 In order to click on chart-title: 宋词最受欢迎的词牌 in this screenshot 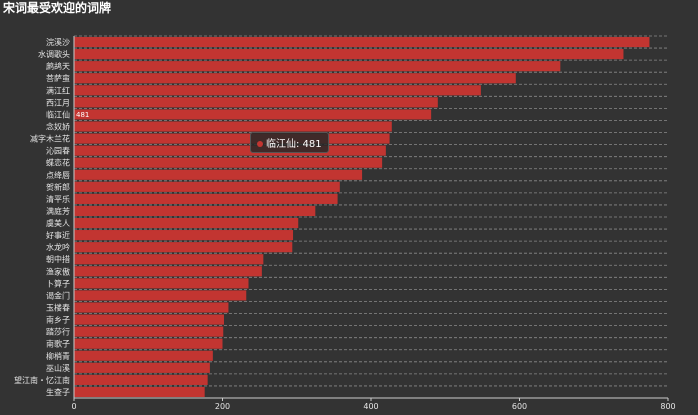, I will do `click(57, 7)`.